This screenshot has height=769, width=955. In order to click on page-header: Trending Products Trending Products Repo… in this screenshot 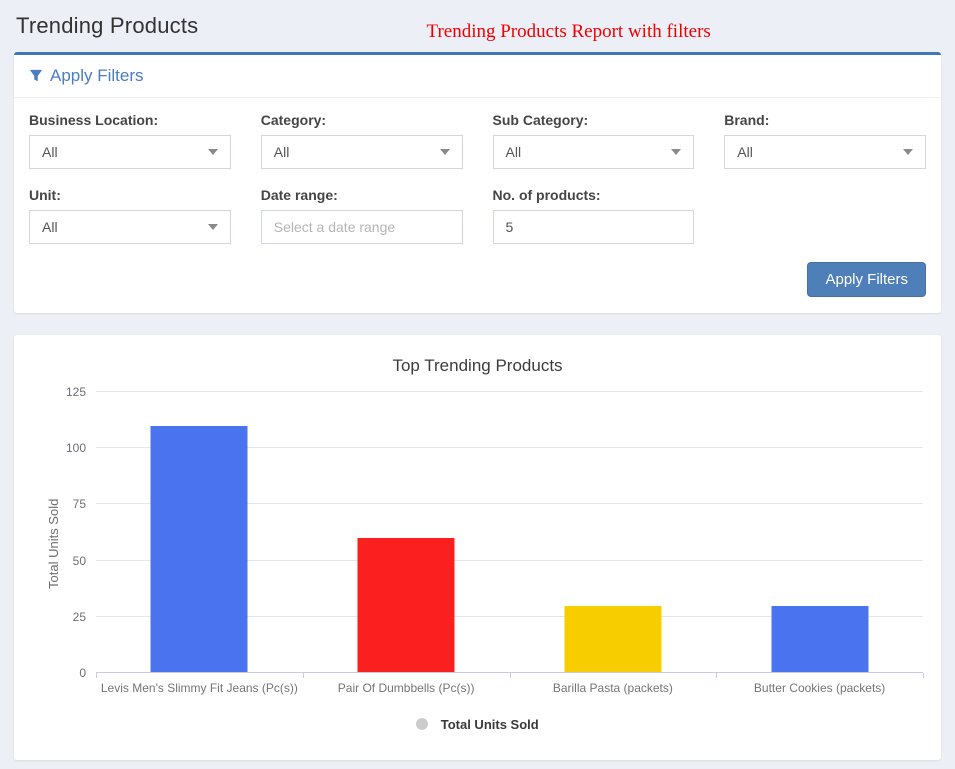, I will do `click(477, 26)`.